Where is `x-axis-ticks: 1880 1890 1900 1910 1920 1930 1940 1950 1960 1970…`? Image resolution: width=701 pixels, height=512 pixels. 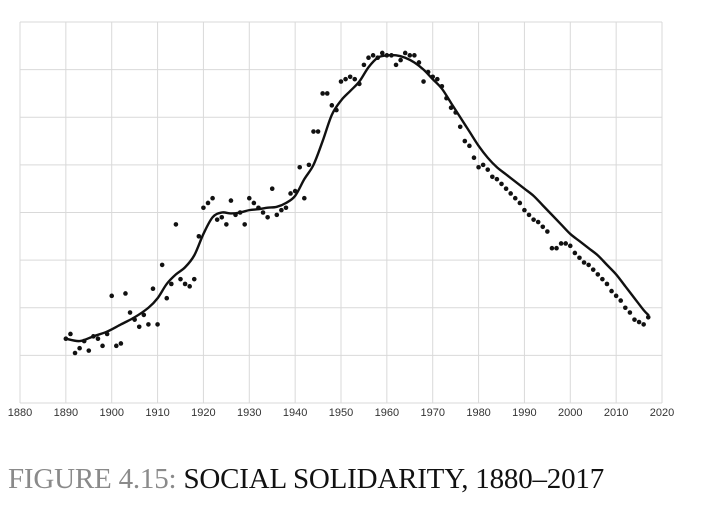 x-axis-ticks: 1880 1890 1900 1910 1920 1930 1940 1950 1960 1970… is located at coordinates (341, 413).